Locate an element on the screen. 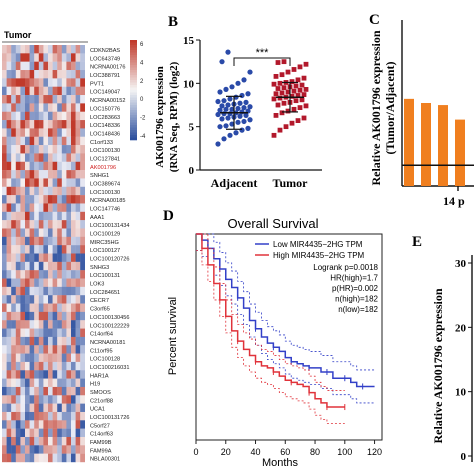 This screenshot has width=474, height=474. heatmap-row-label: LOC100128 is located at coordinates (105, 360).